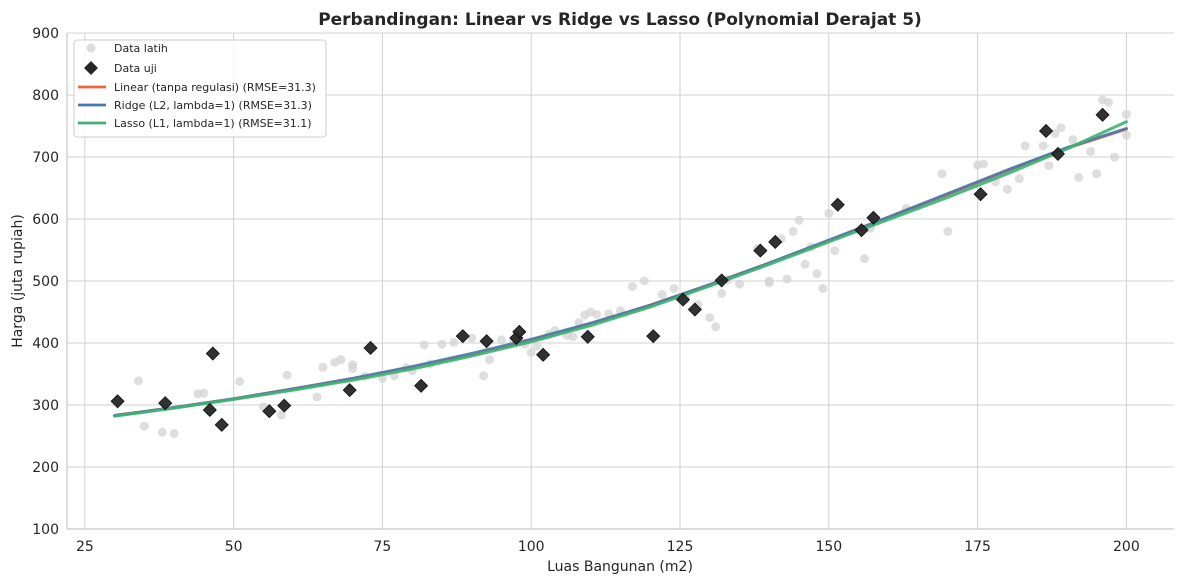 This screenshot has height=584, width=1184. I want to click on y-axis-label: Harga (juta rupiah), so click(18, 281).